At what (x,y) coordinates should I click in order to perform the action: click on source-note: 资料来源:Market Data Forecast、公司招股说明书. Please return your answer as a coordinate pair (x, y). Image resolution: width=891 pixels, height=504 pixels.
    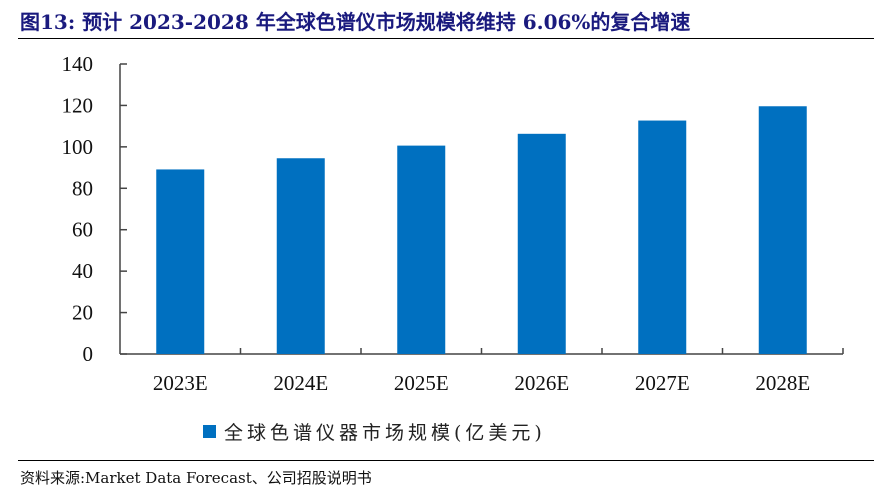
    Looking at the image, I should click on (196, 478).